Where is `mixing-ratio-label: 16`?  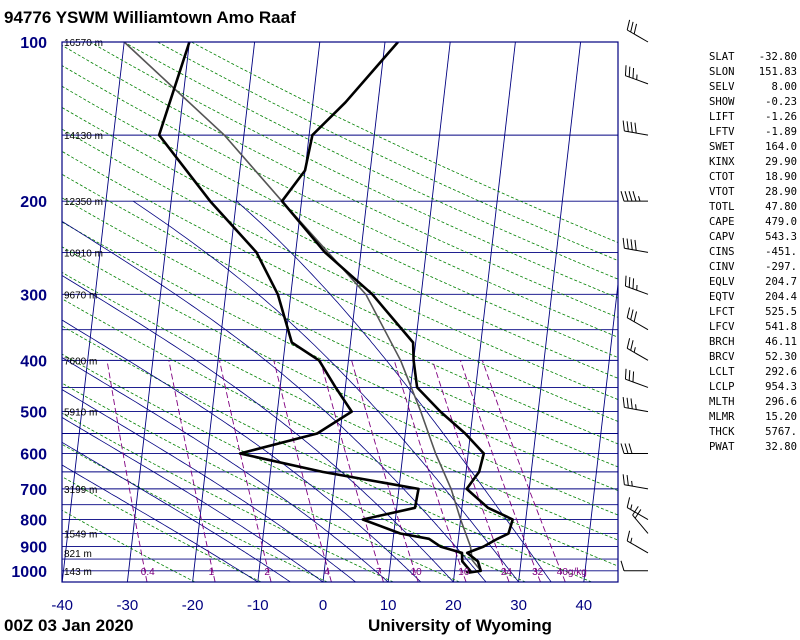 mixing-ratio-label: 16 is located at coordinates (464, 572).